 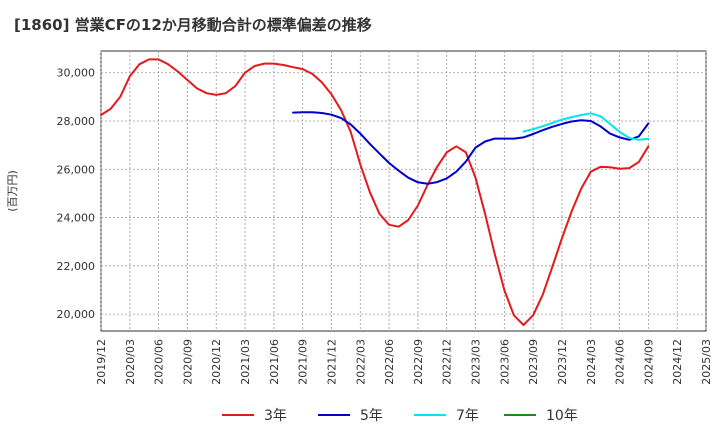 What do you see at coordinates (467, 416) in the screenshot?
I see `legend-label: 7年` at bounding box center [467, 416].